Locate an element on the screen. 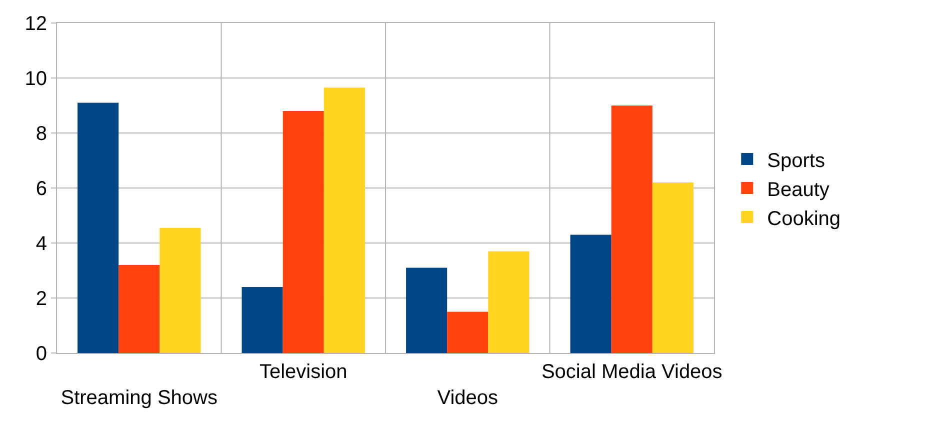 This screenshot has width=927, height=432. y-tick-label: 2 is located at coordinates (41, 299).